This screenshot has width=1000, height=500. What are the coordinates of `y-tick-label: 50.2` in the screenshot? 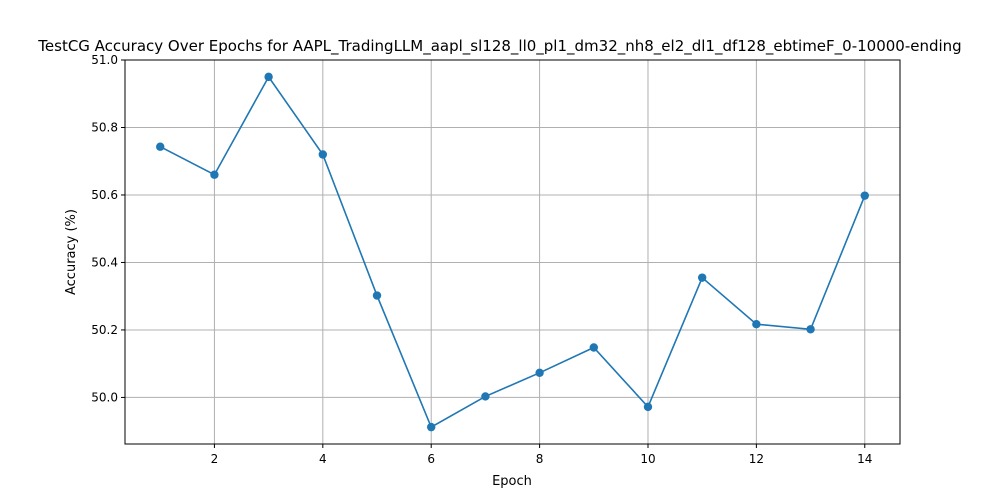 It's located at (104, 330).